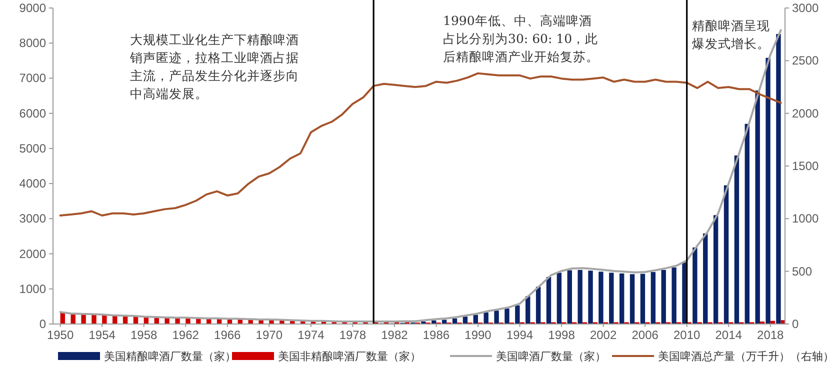 This screenshot has width=831, height=372. Describe the element at coordinates (520, 335) in the screenshot. I see `x-tick-label: 1994` at that location.